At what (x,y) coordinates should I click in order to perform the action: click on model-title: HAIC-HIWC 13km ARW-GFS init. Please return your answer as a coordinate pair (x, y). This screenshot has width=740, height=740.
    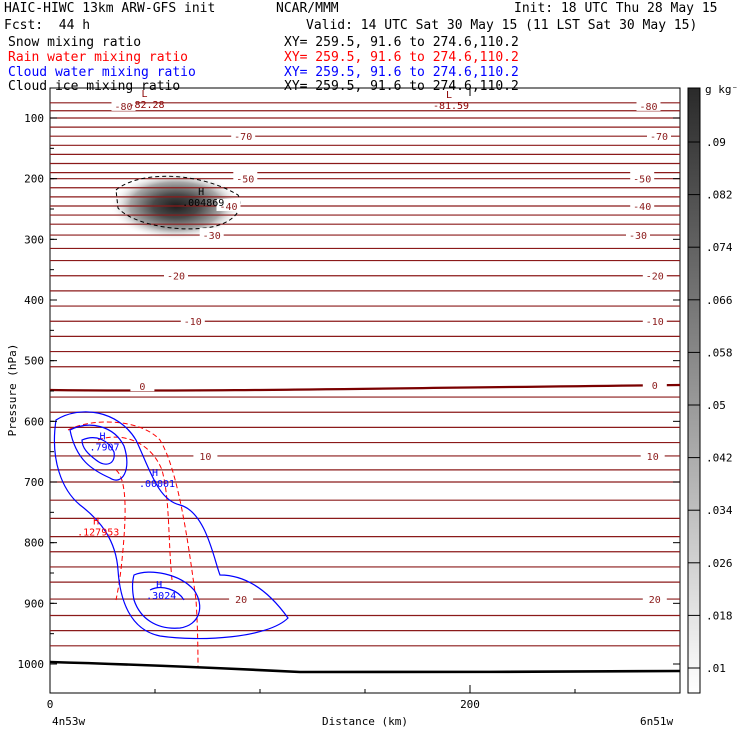
    Looking at the image, I should click on (110, 8).